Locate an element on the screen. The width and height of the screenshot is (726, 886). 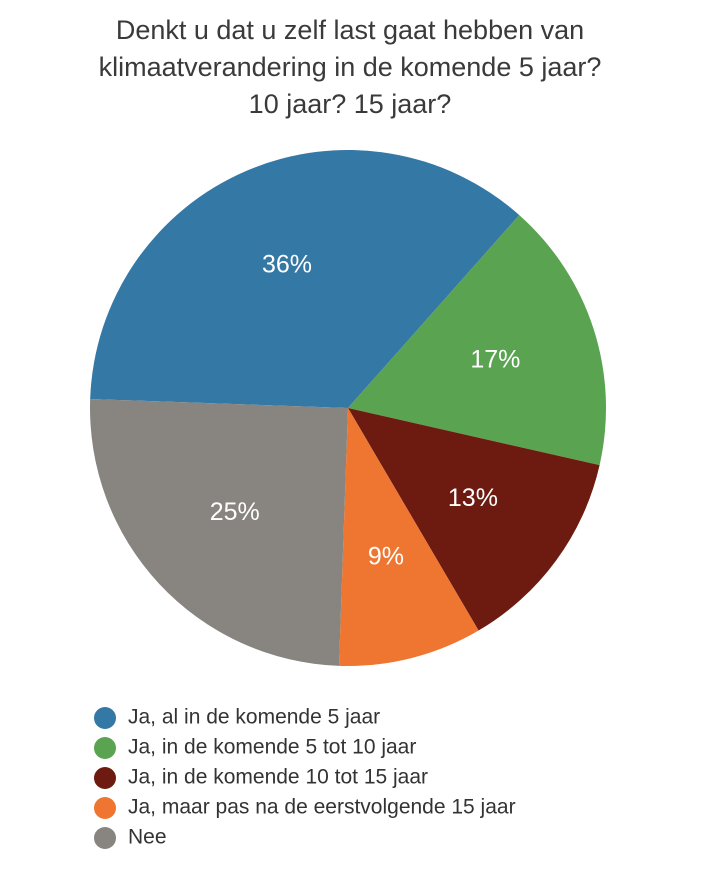
legend-label: Nee is located at coordinates (147, 837).